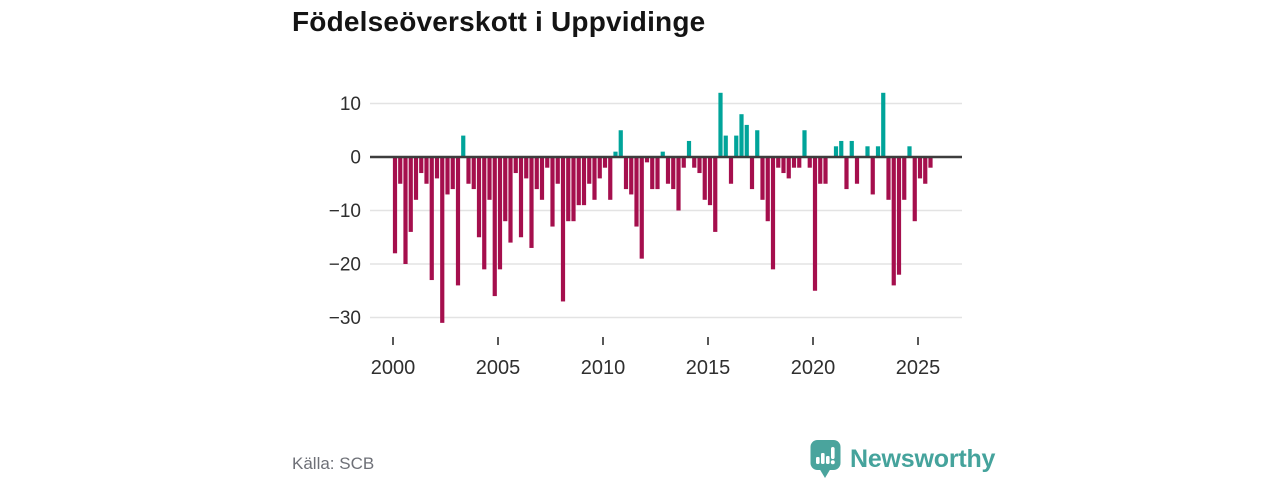 The height and width of the screenshot is (480, 1280). I want to click on y-axis-tick-label: 10, so click(350, 104).